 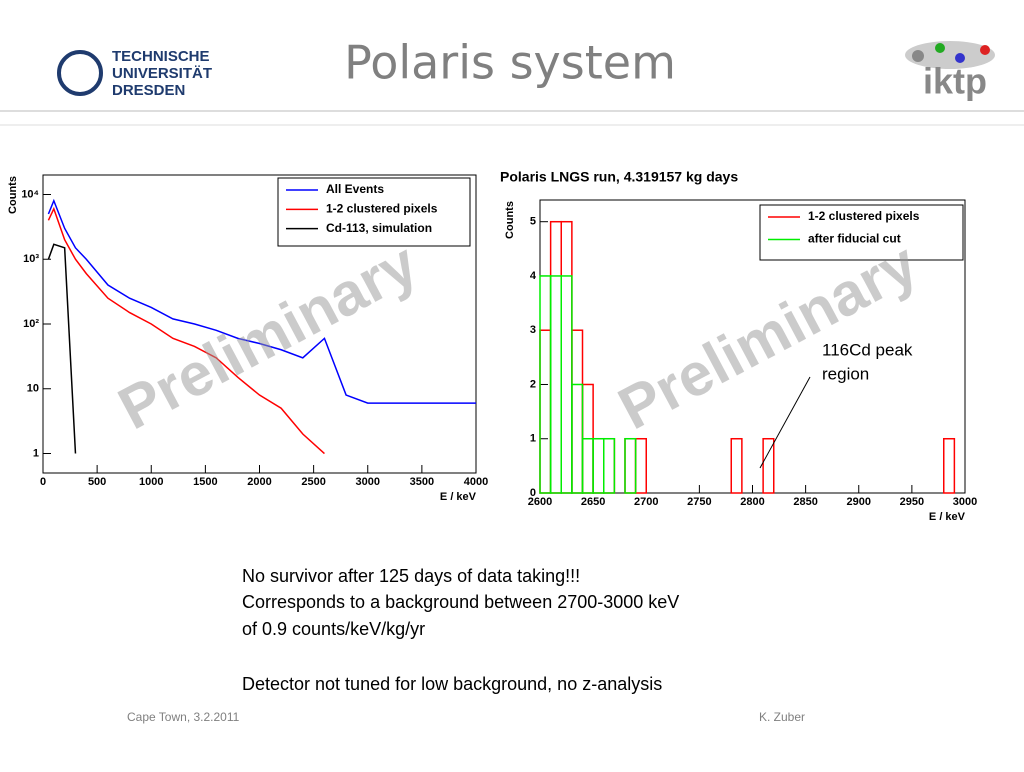 What do you see at coordinates (422, 482) in the screenshot?
I see `x-tick-label: 3500` at bounding box center [422, 482].